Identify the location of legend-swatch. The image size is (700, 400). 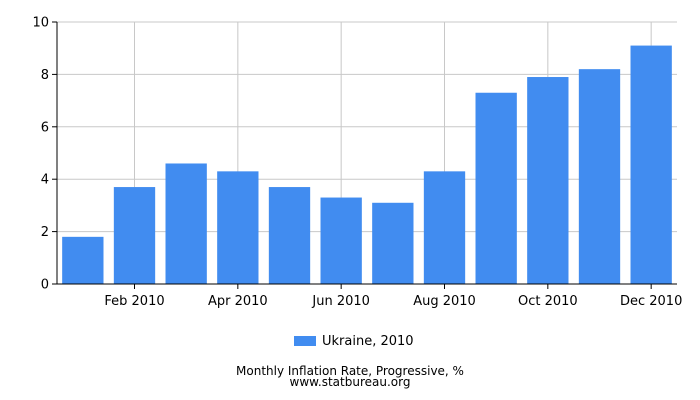
(305, 341).